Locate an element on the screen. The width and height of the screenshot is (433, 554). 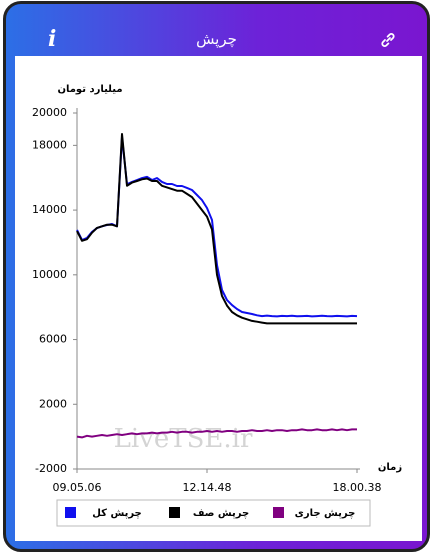
legend-box is located at coordinates (213, 513).